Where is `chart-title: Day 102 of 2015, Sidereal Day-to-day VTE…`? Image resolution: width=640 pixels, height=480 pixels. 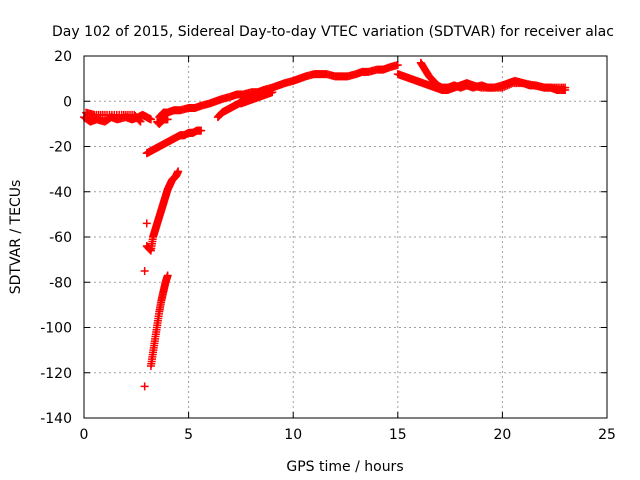 chart-title: Day 102 of 2015, Sidereal Day-to-day VTE… is located at coordinates (333, 32).